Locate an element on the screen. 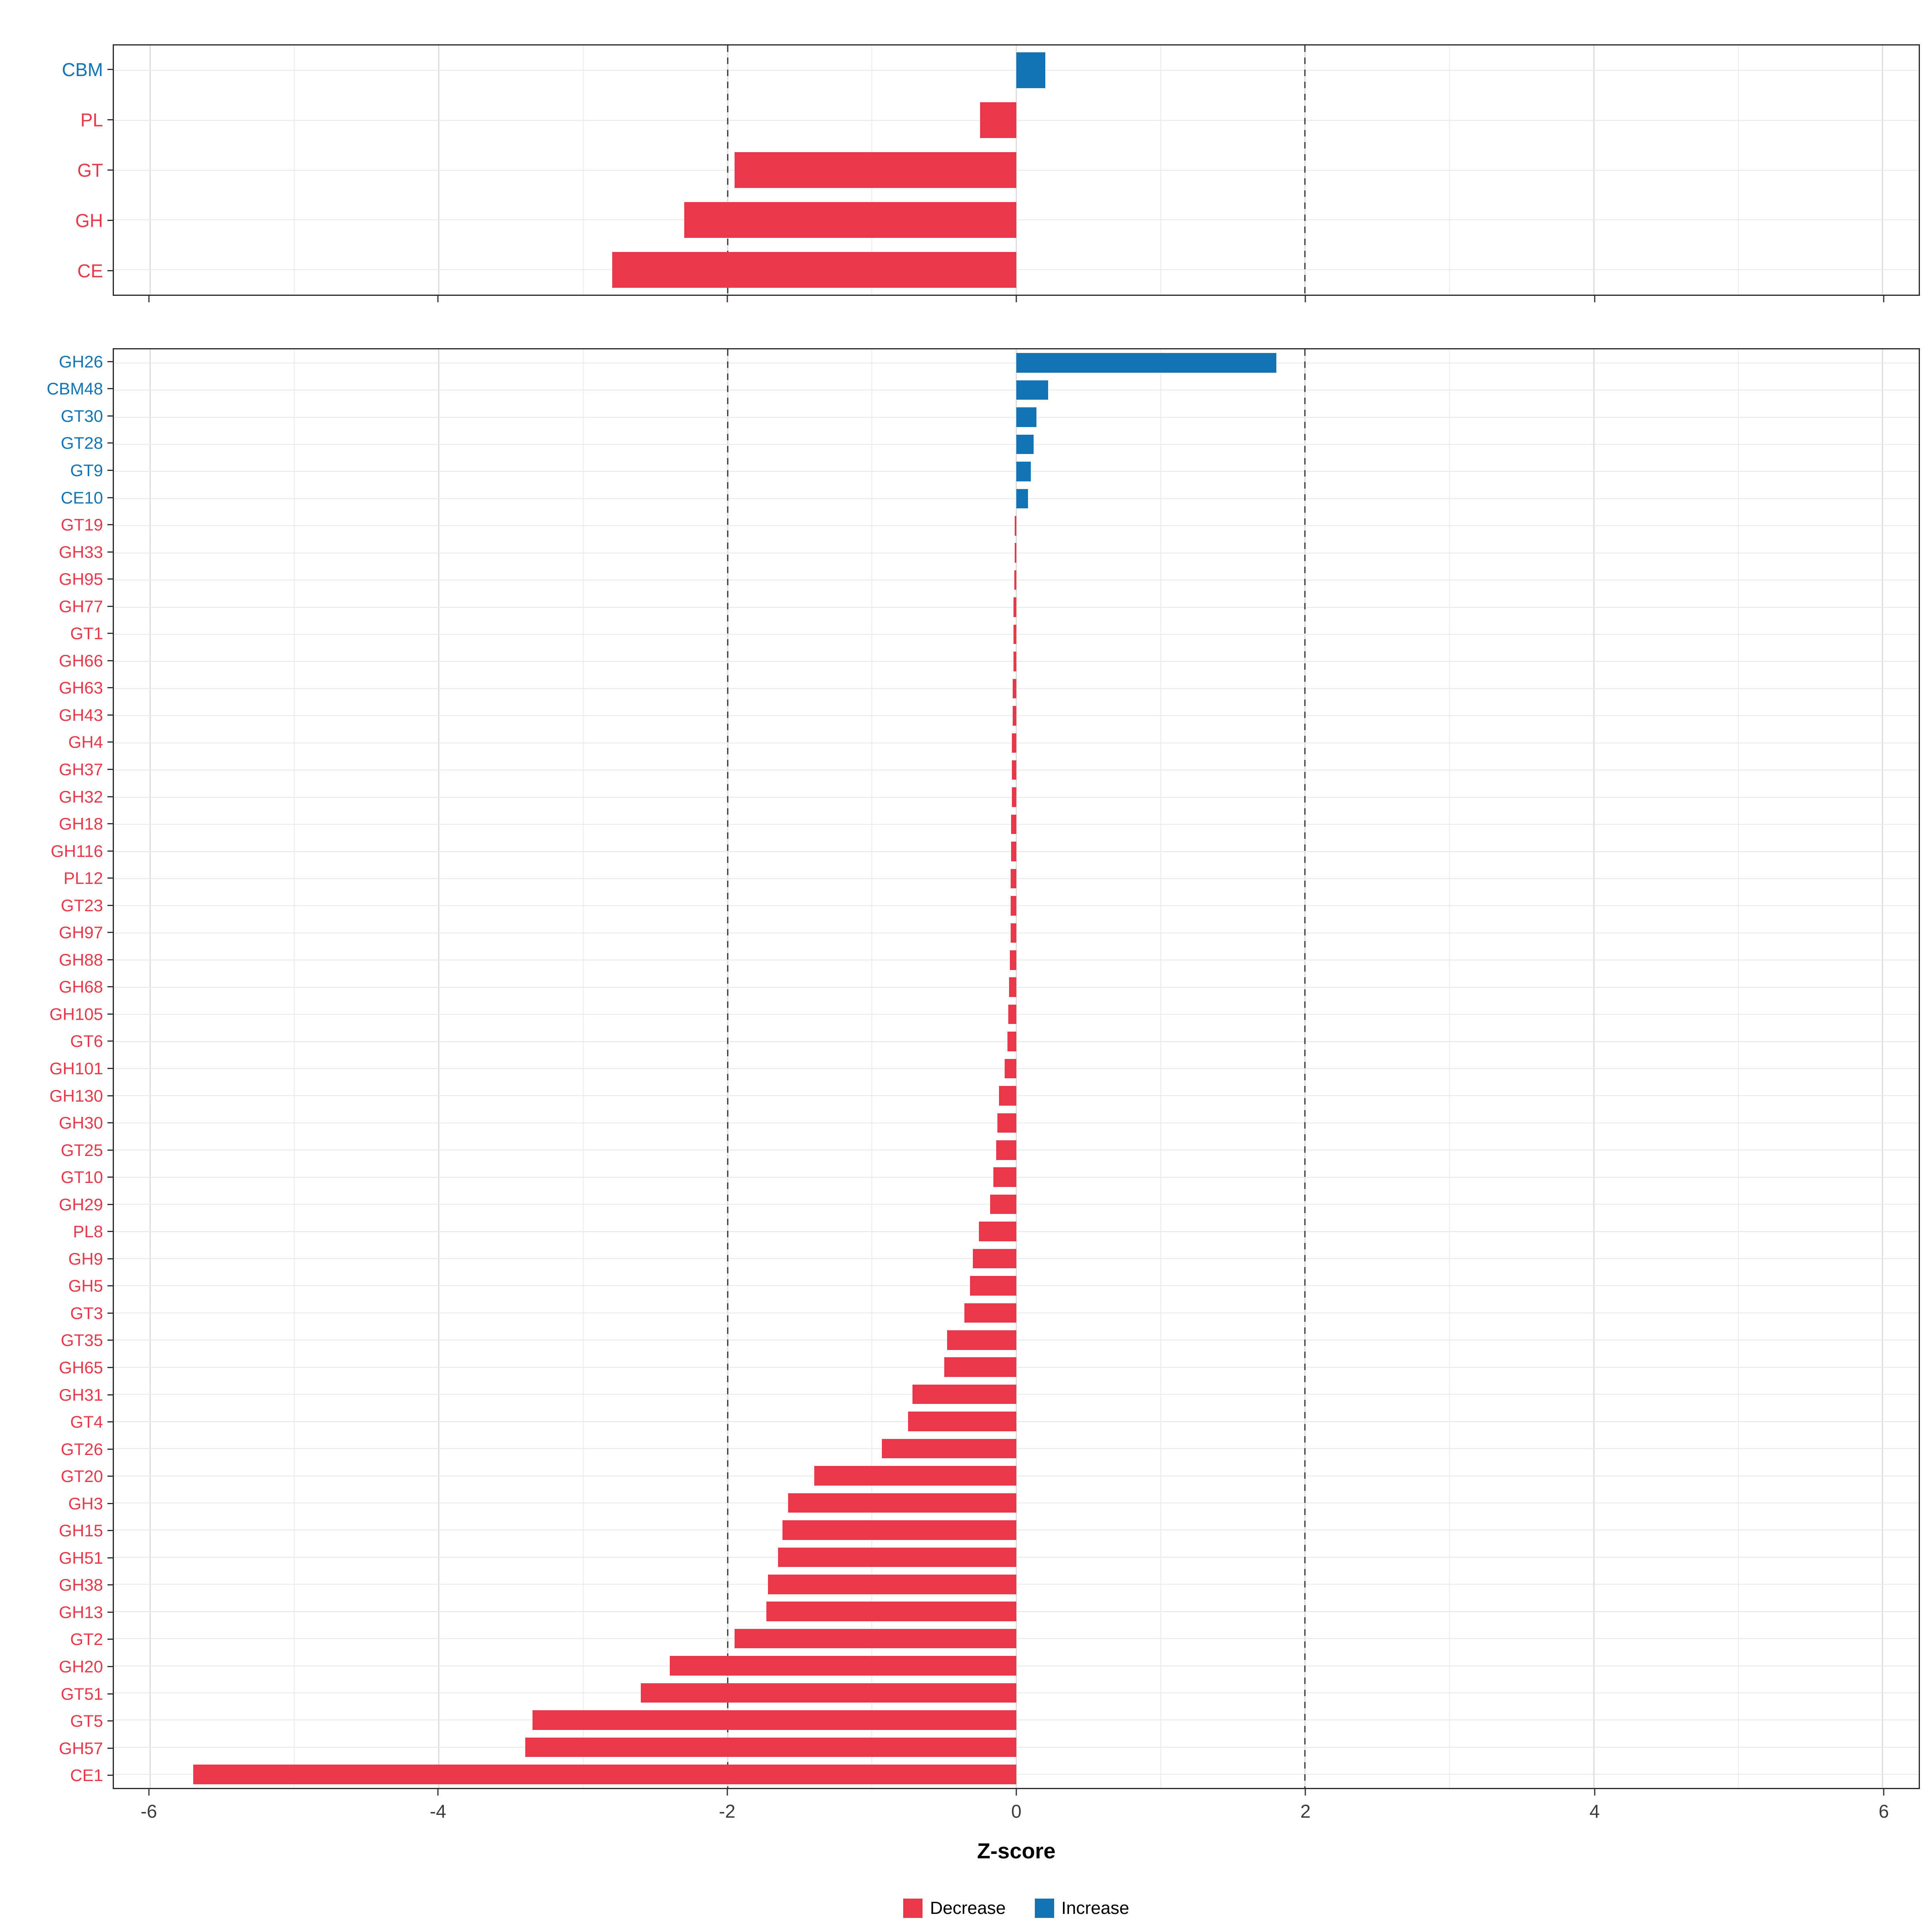 Image resolution: width=1932 pixels, height=1932 pixels. bar-GH9 is located at coordinates (994, 1259).